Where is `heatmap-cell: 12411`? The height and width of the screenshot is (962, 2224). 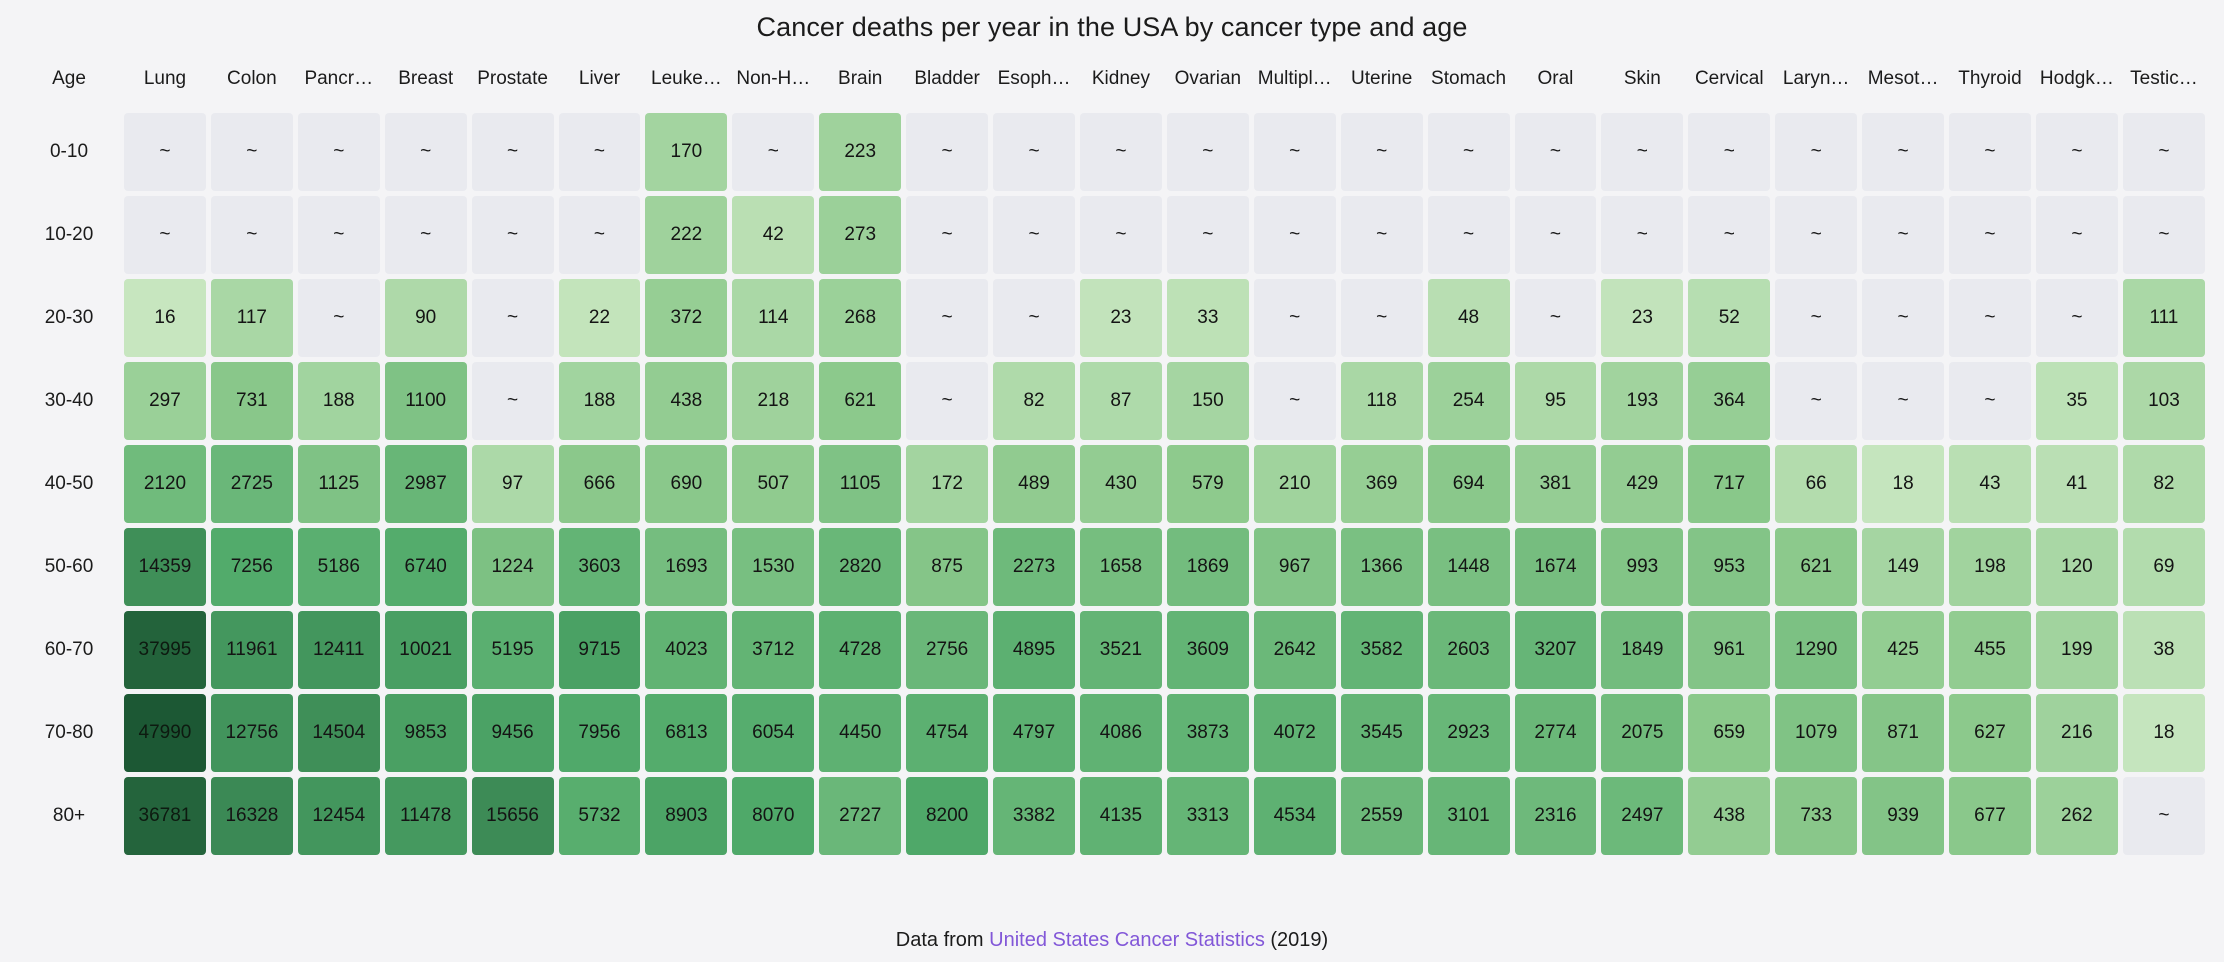
heatmap-cell: 12411 is located at coordinates (338, 650).